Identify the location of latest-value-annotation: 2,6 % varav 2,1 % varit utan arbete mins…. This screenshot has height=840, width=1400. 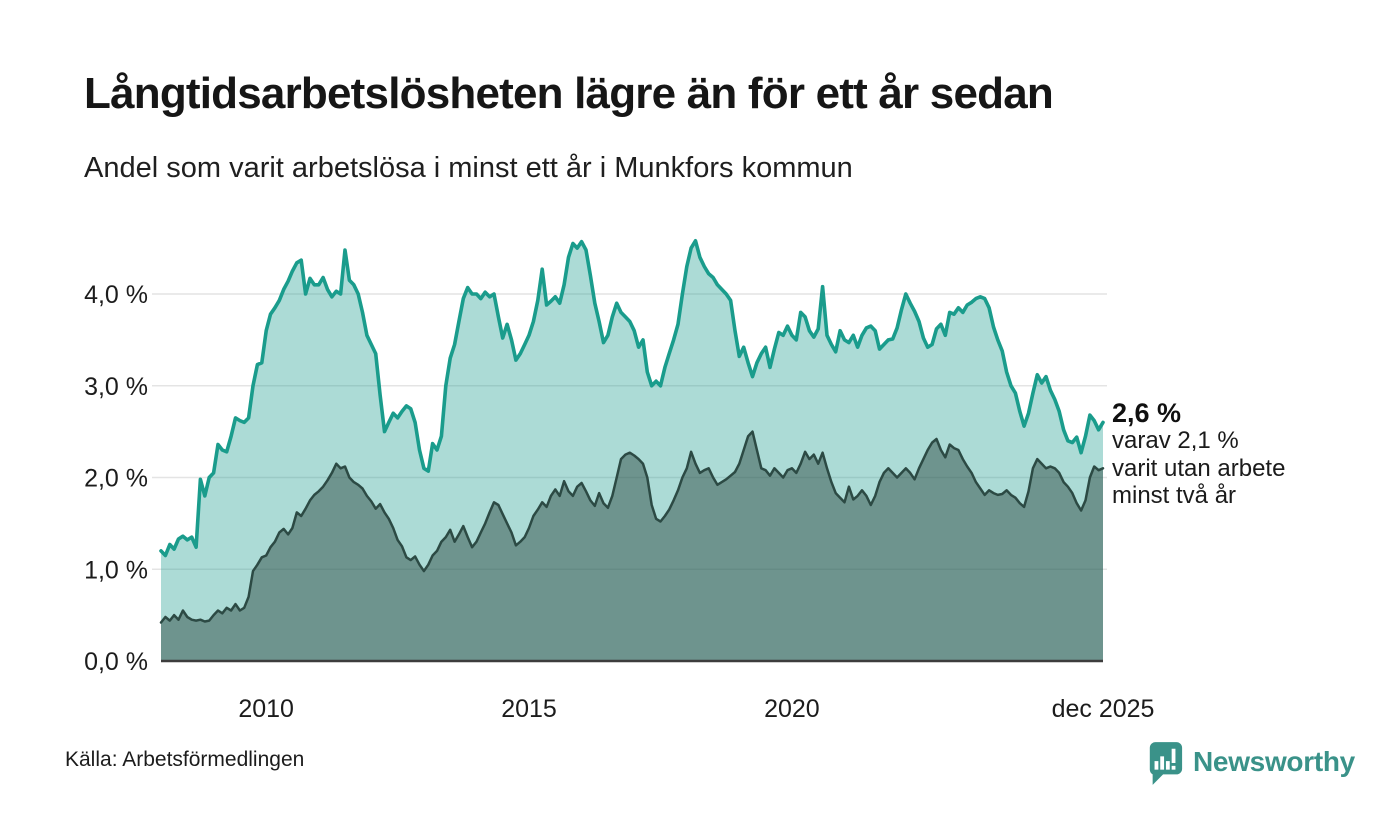
(1247, 454).